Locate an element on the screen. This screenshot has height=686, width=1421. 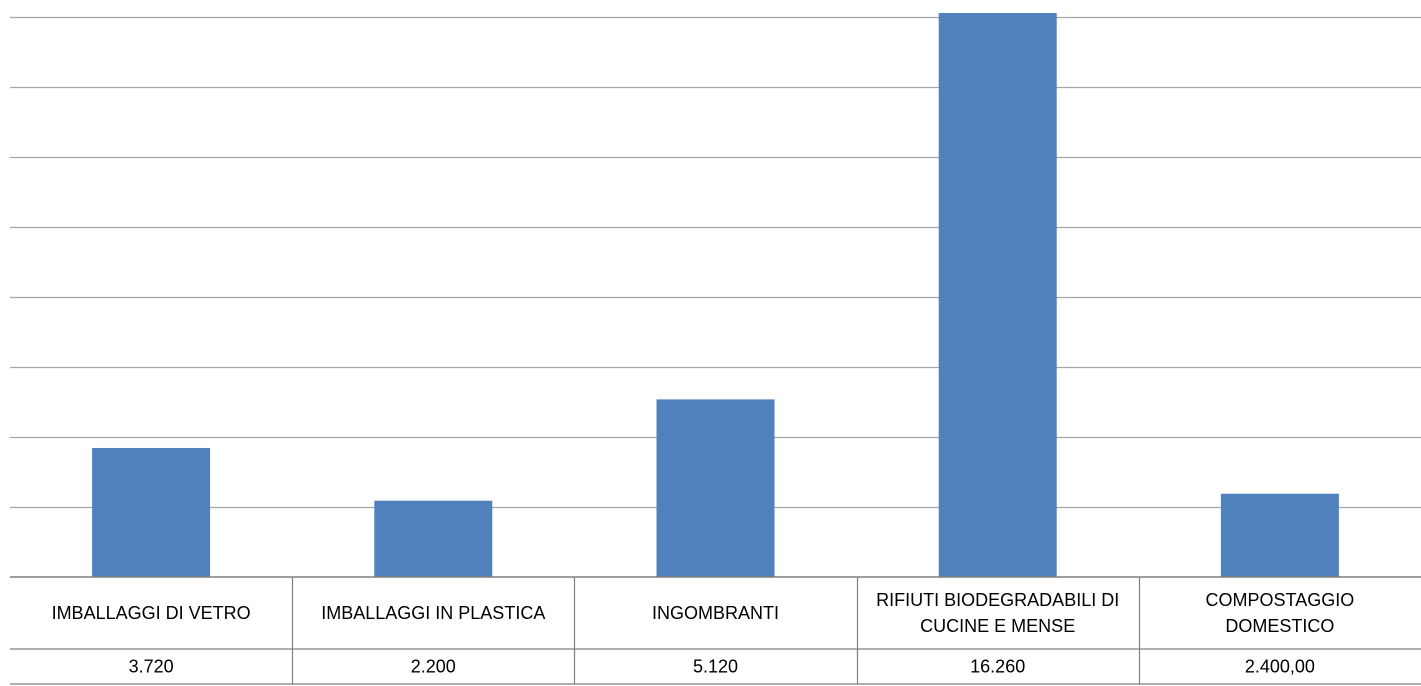
category-label-4: COMPOSTAGGIO DOMESTICO is located at coordinates (1280, 613).